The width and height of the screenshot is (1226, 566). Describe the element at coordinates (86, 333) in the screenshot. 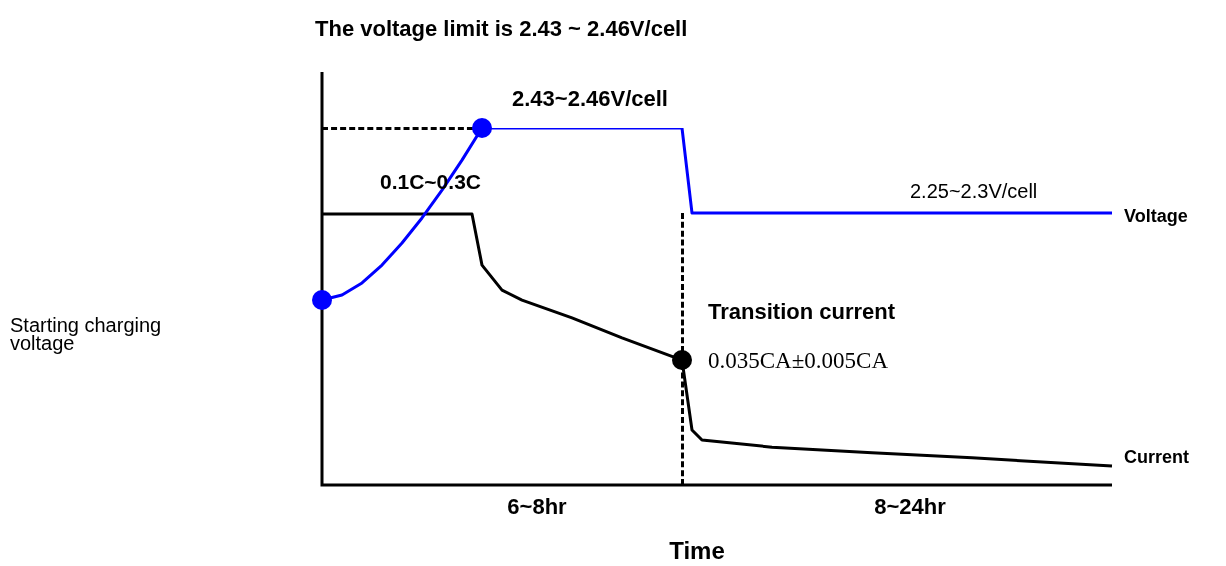

I see `text: Starting charging voltage` at that location.